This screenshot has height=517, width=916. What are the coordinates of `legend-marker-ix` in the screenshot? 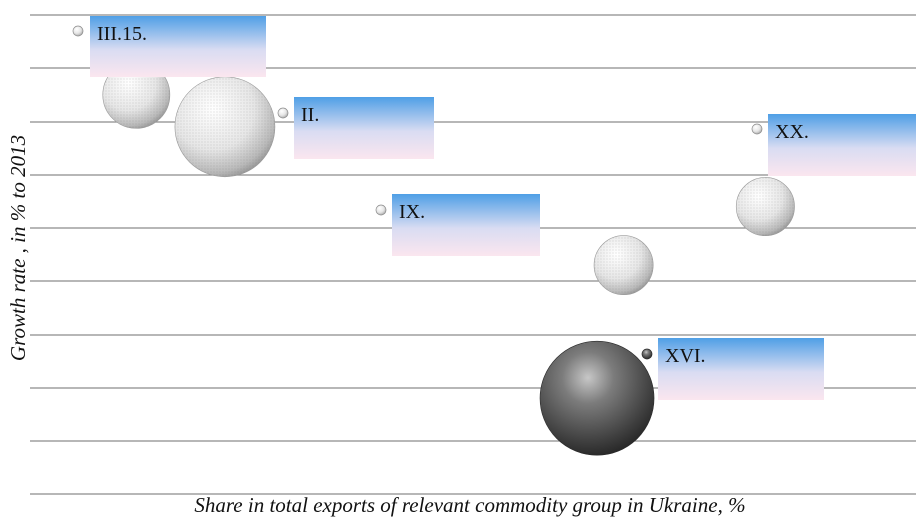 It's located at (381, 210).